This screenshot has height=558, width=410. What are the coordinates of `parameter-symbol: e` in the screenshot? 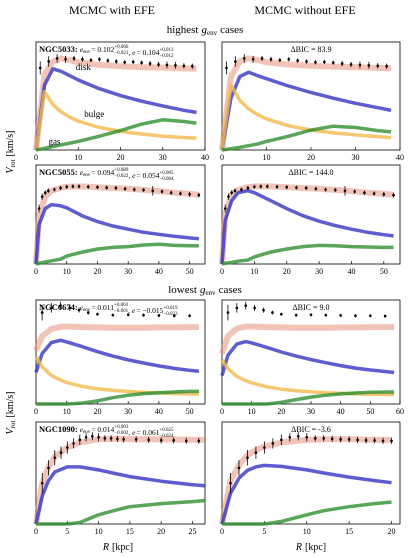 It's located at (82, 429).